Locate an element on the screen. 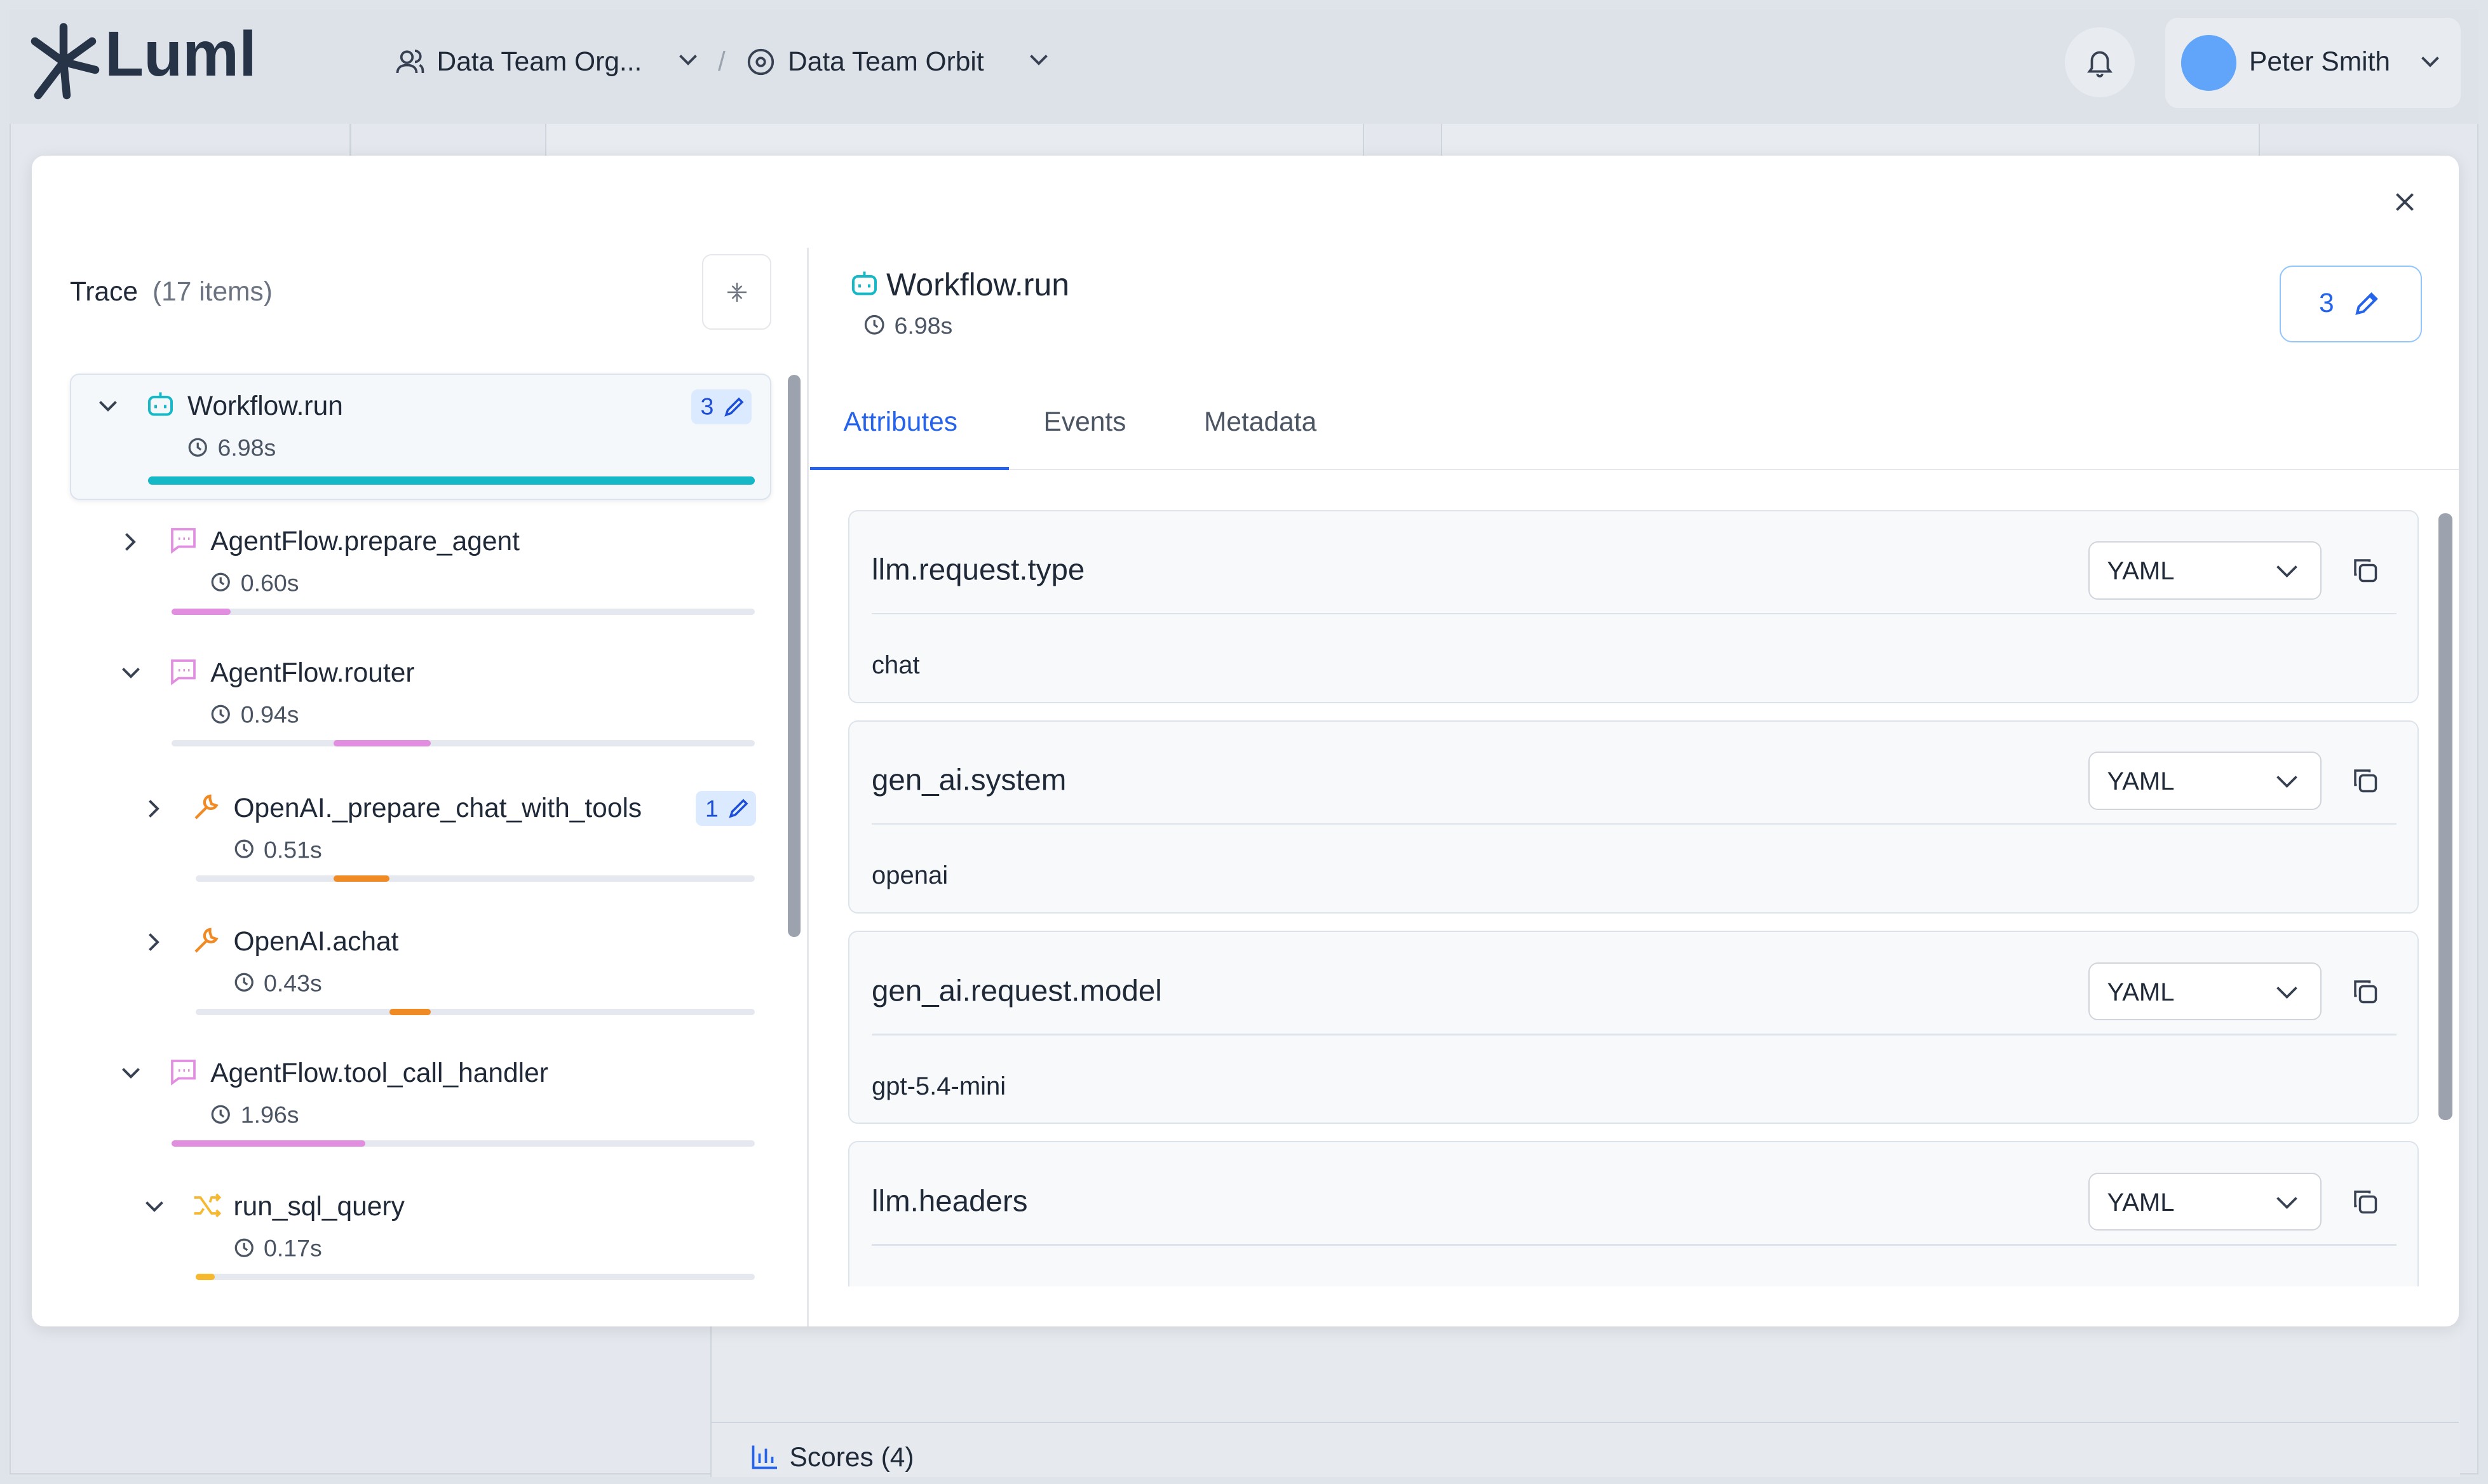 The image size is (2488, 1484). badge-count: 1 is located at coordinates (712, 807).